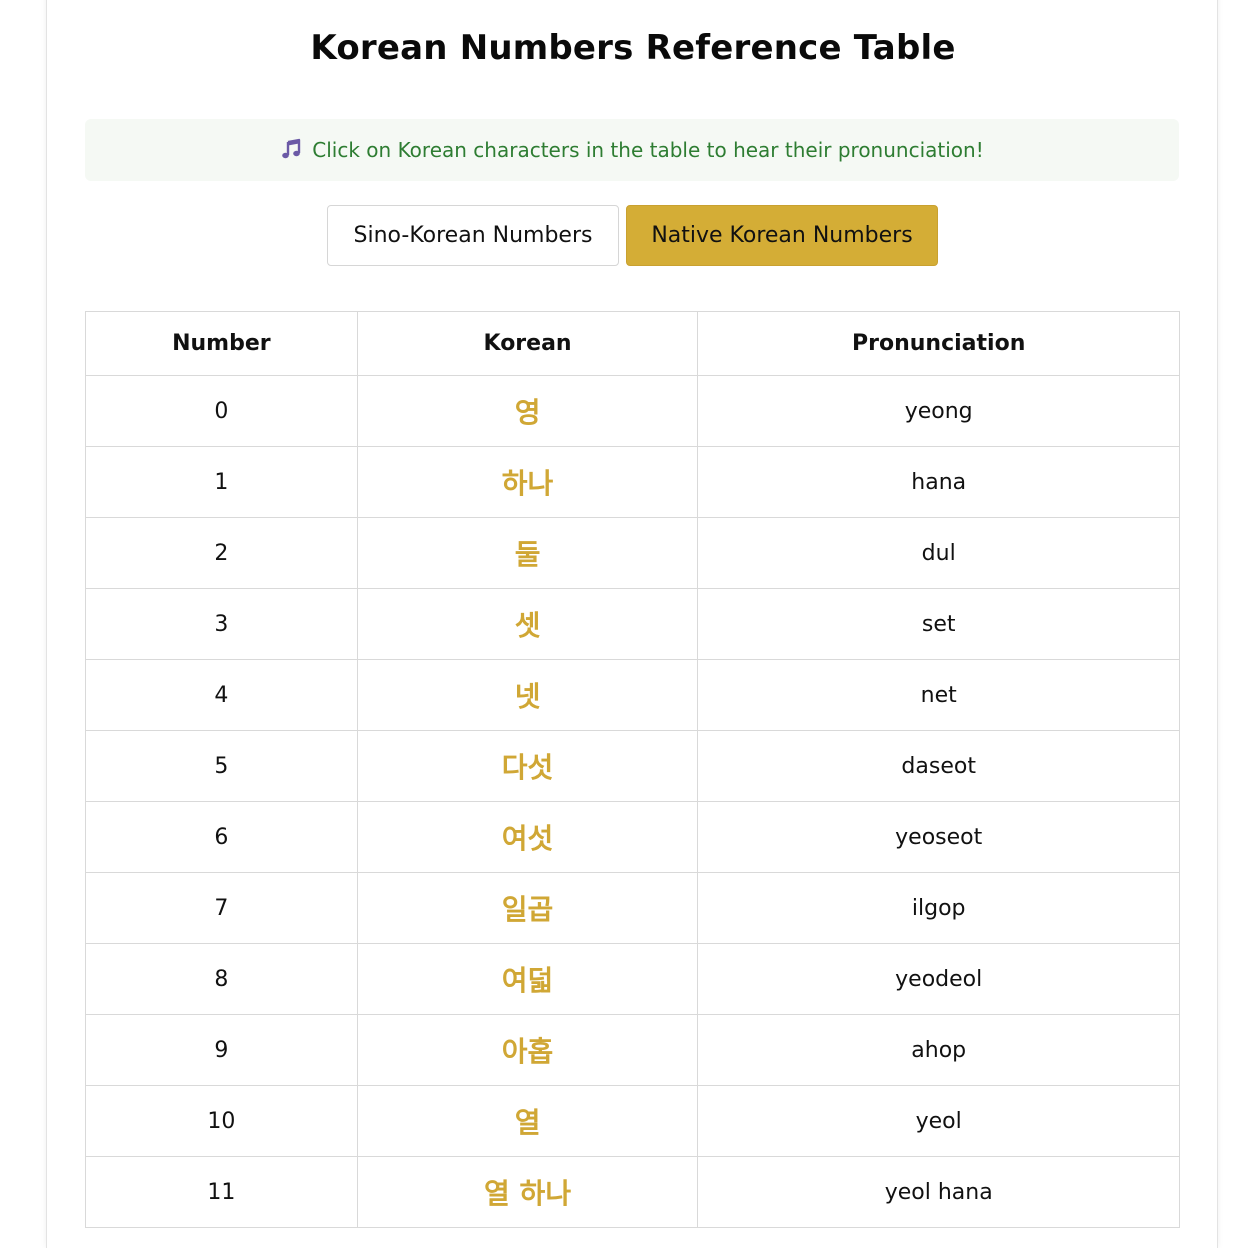  I want to click on pronunciation-cell: ilgop, so click(939, 908).